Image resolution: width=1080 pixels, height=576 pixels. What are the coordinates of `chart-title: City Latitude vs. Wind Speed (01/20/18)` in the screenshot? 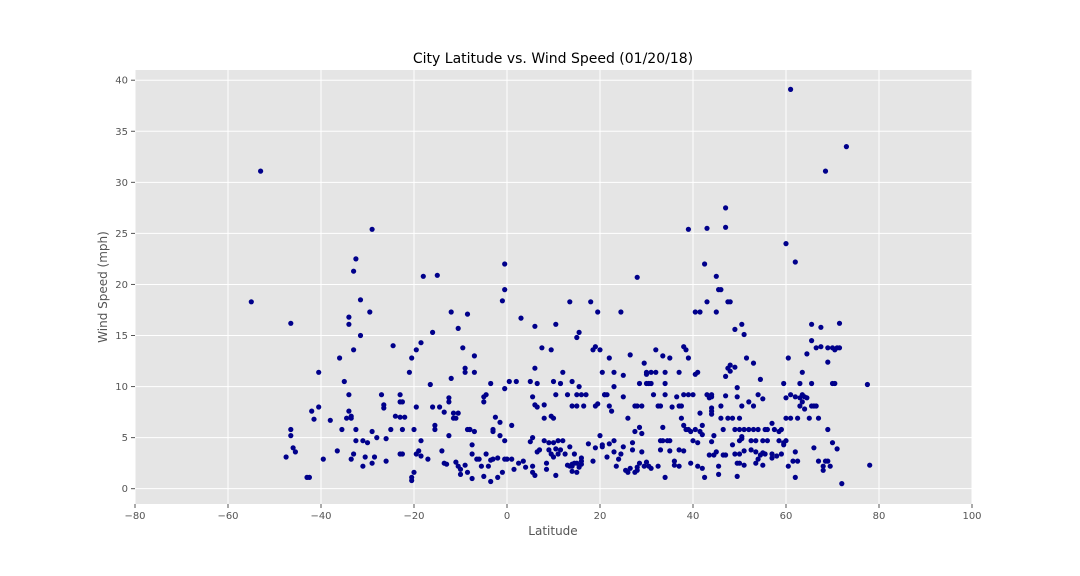 It's located at (553, 59).